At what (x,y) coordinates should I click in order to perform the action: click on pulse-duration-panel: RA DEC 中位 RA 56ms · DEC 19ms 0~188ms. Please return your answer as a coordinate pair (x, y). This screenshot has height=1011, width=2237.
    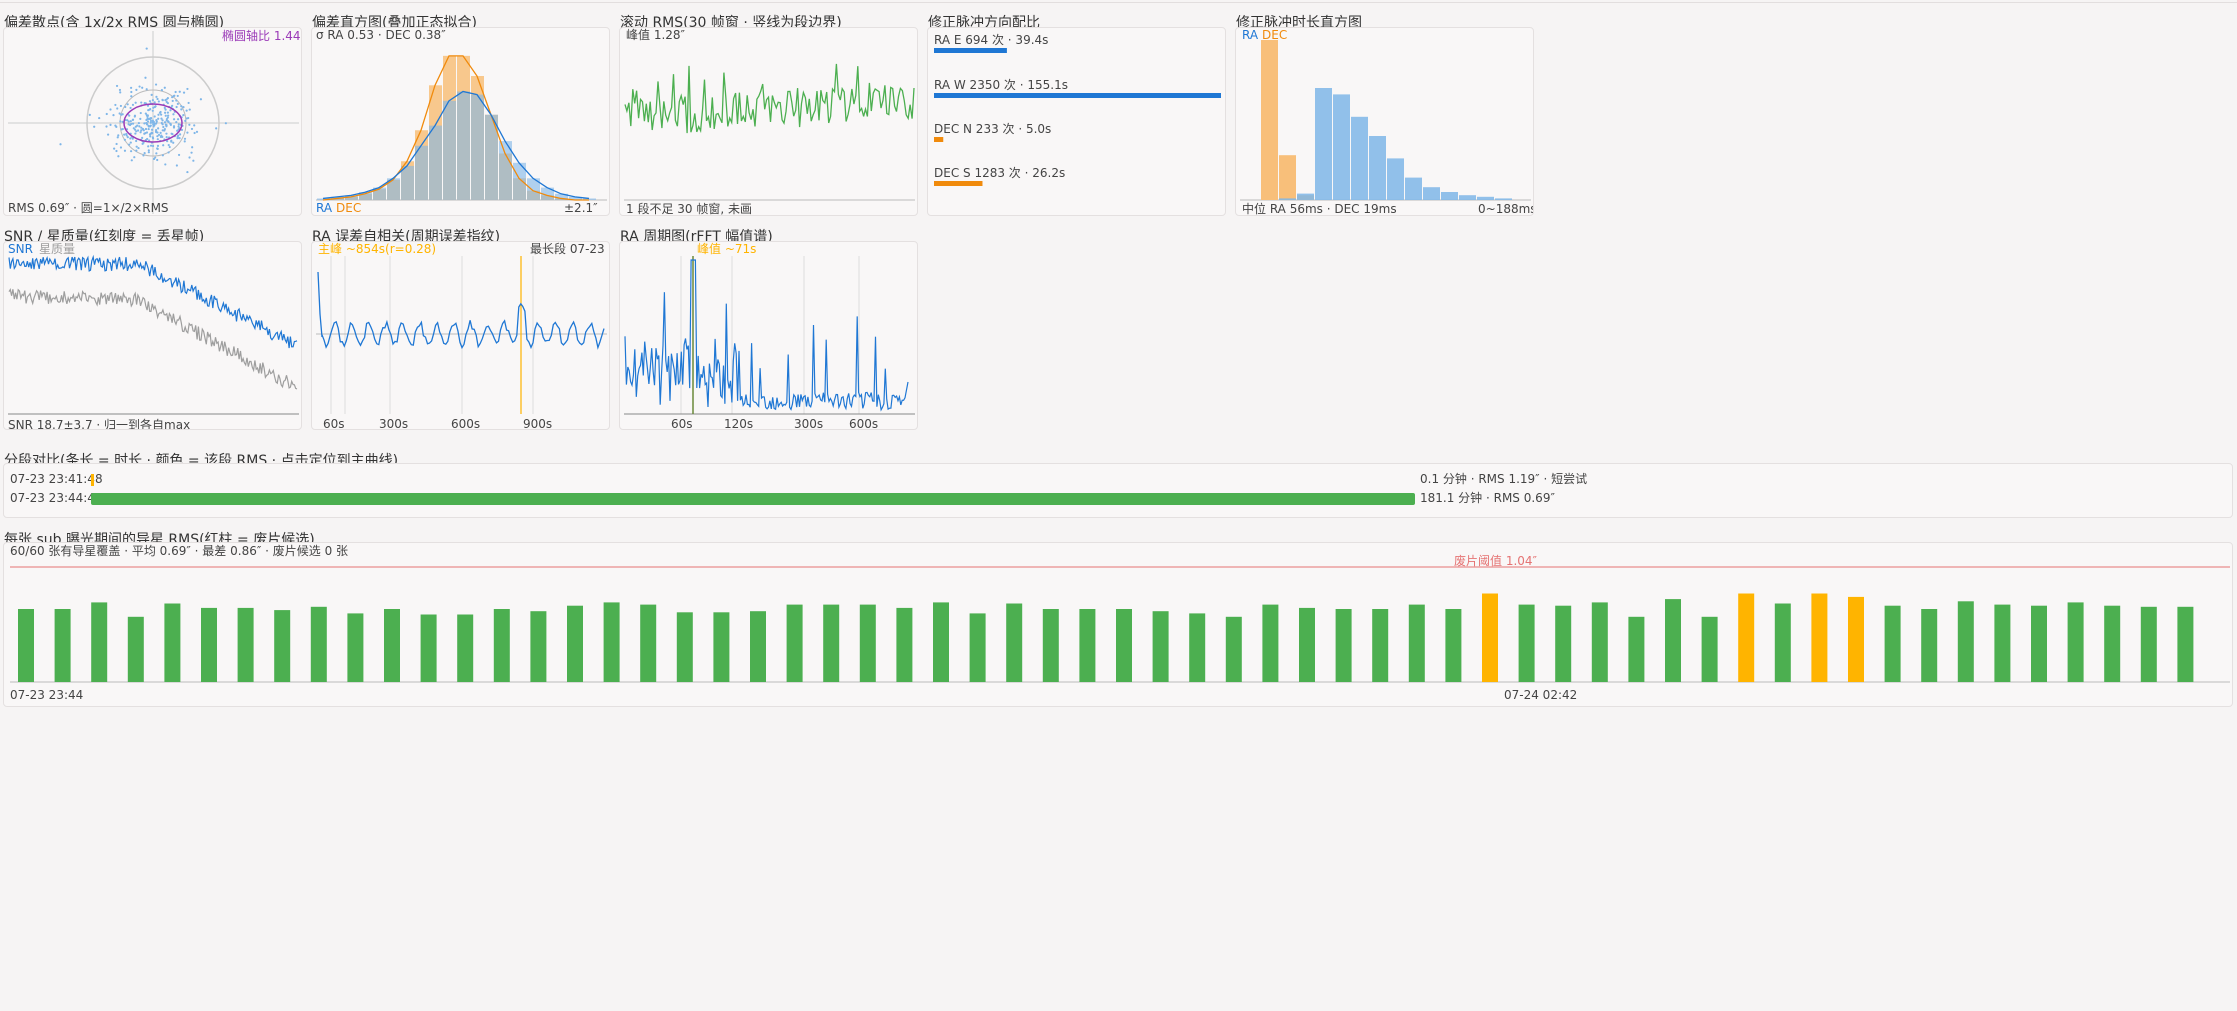
    Looking at the image, I should click on (1384, 121).